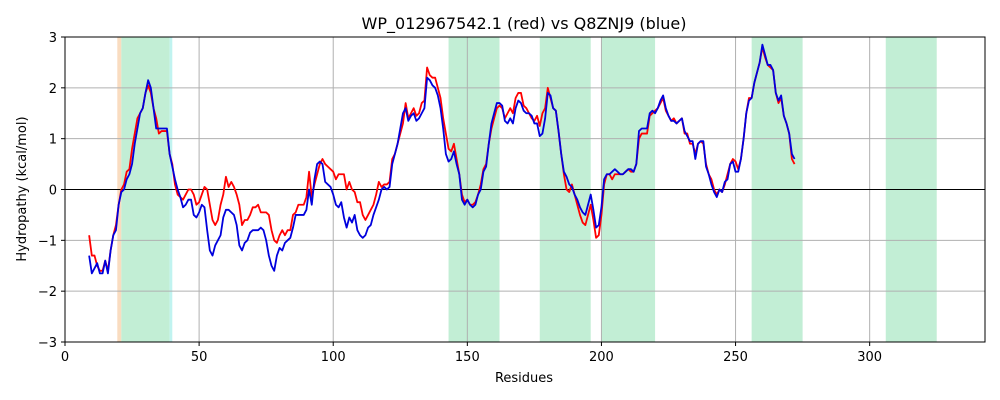 The height and width of the screenshot is (400, 1000). I want to click on y-tick-label-0: 0, so click(53, 191).